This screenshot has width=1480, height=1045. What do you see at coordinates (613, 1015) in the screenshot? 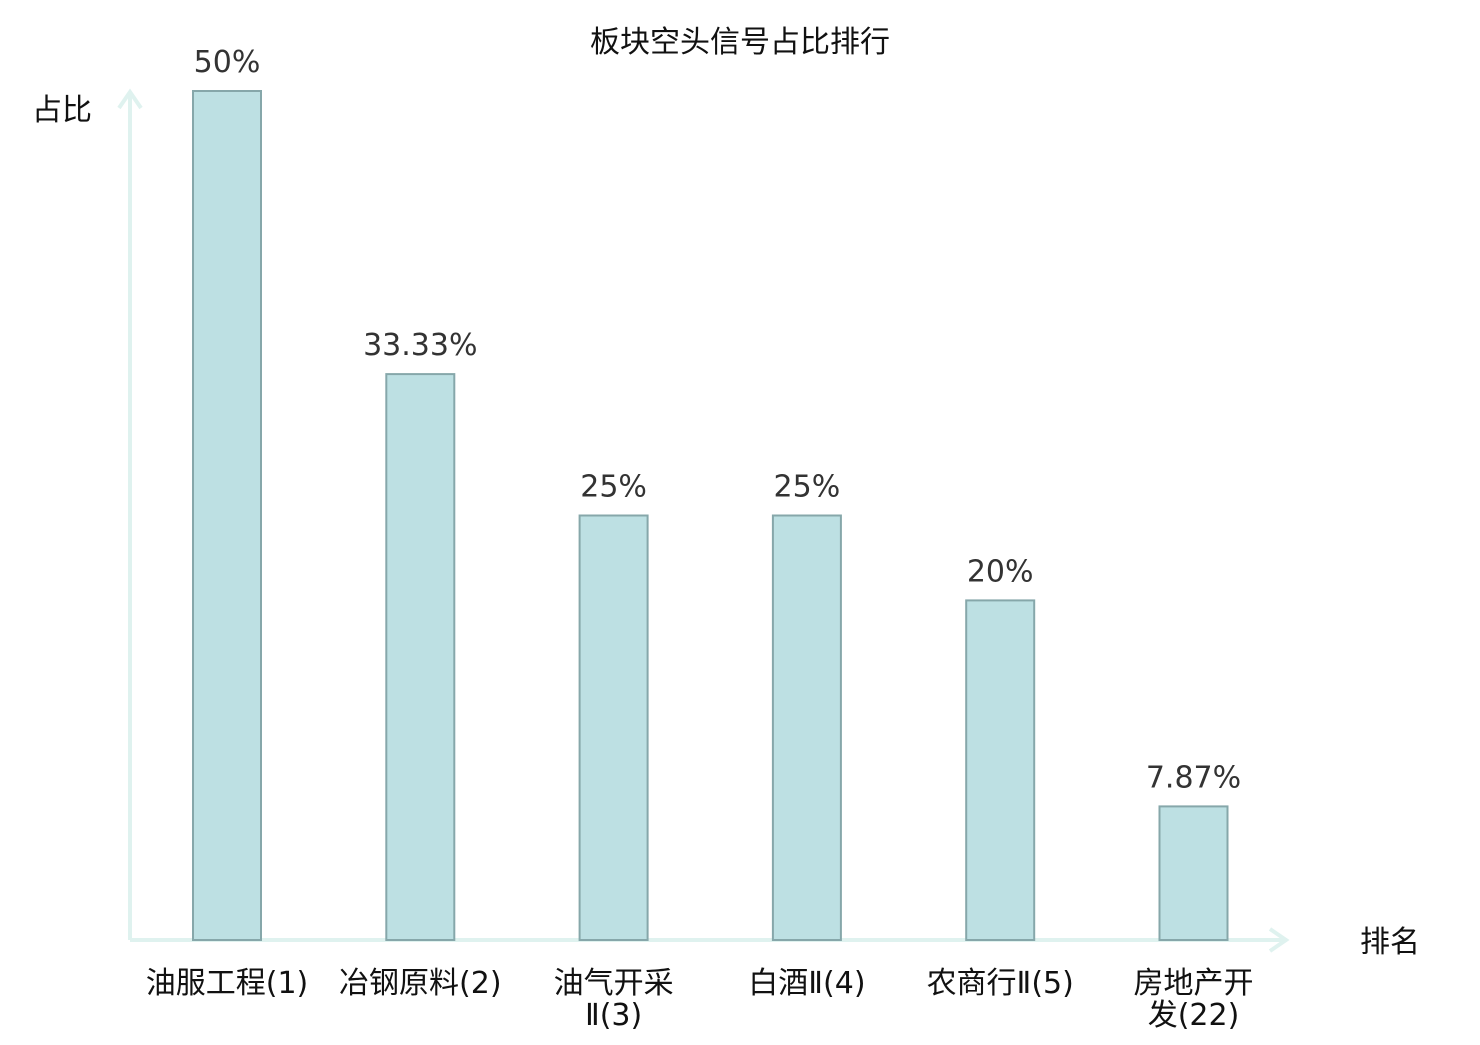
I see `tick-label-line: Ⅱ(3)` at bounding box center [613, 1015].